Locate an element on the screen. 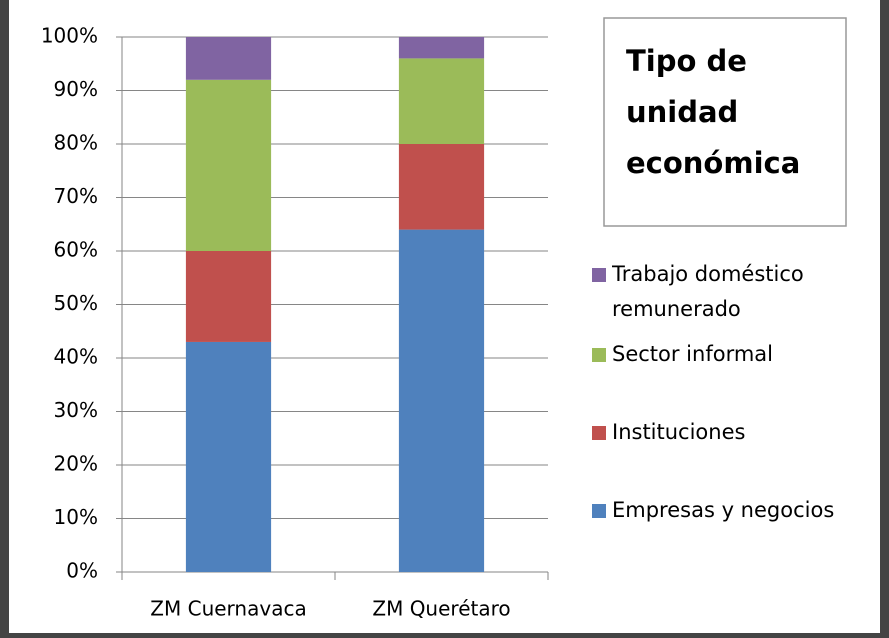 Image resolution: width=889 pixels, height=638 pixels. legend-label: Empresas y negocios is located at coordinates (723, 510).